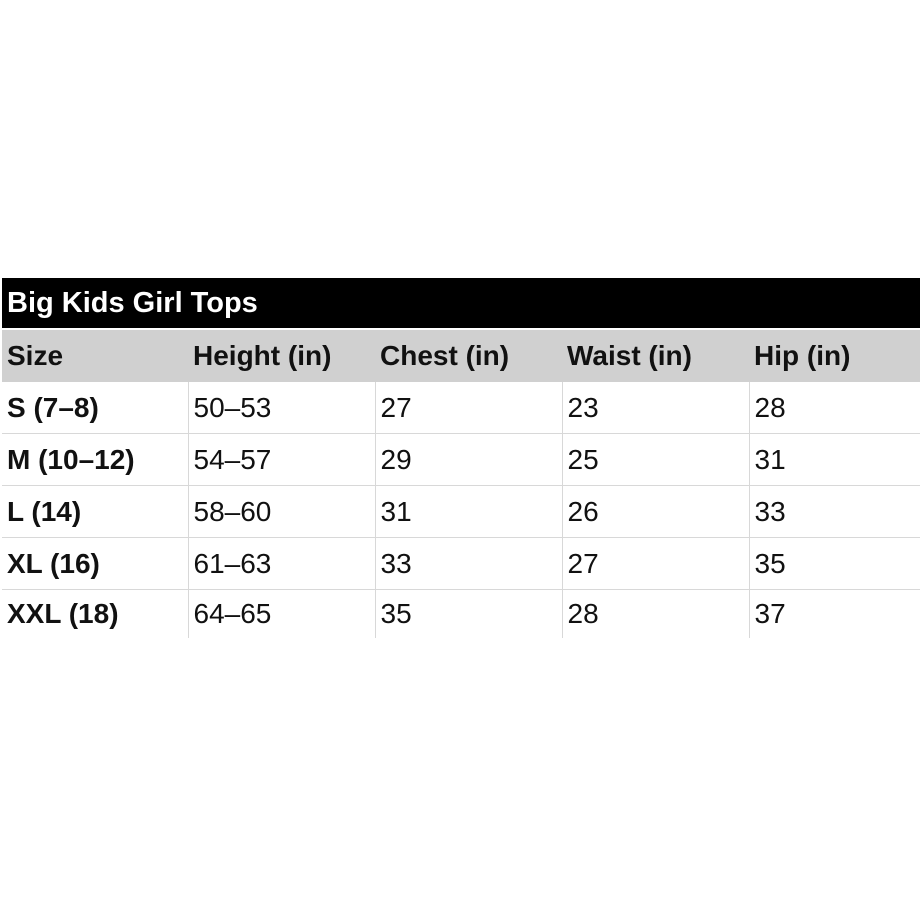 The width and height of the screenshot is (920, 920). Describe the element at coordinates (95, 459) in the screenshot. I see `size-cell: M (10–12)` at that location.